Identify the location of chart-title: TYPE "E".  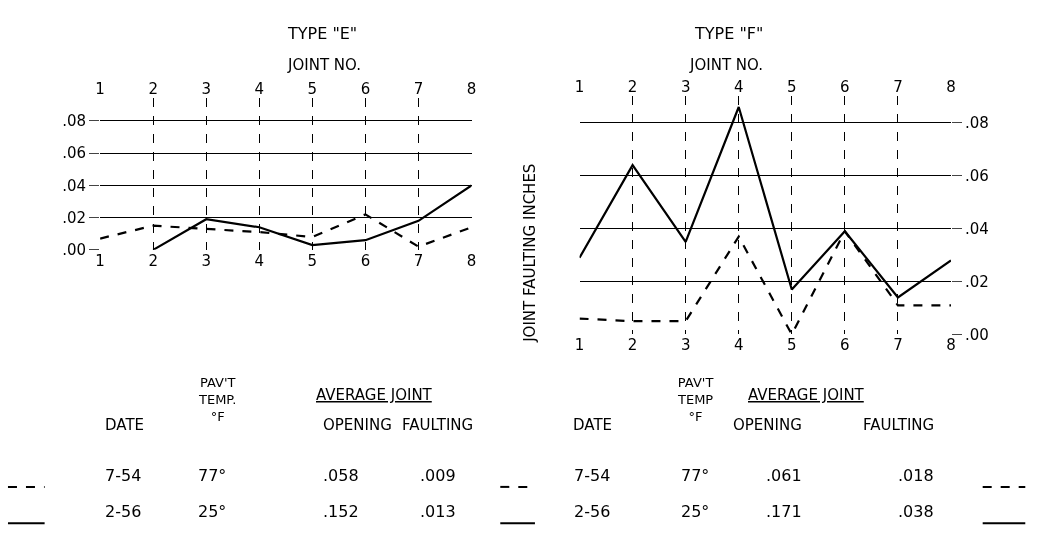
(322, 33).